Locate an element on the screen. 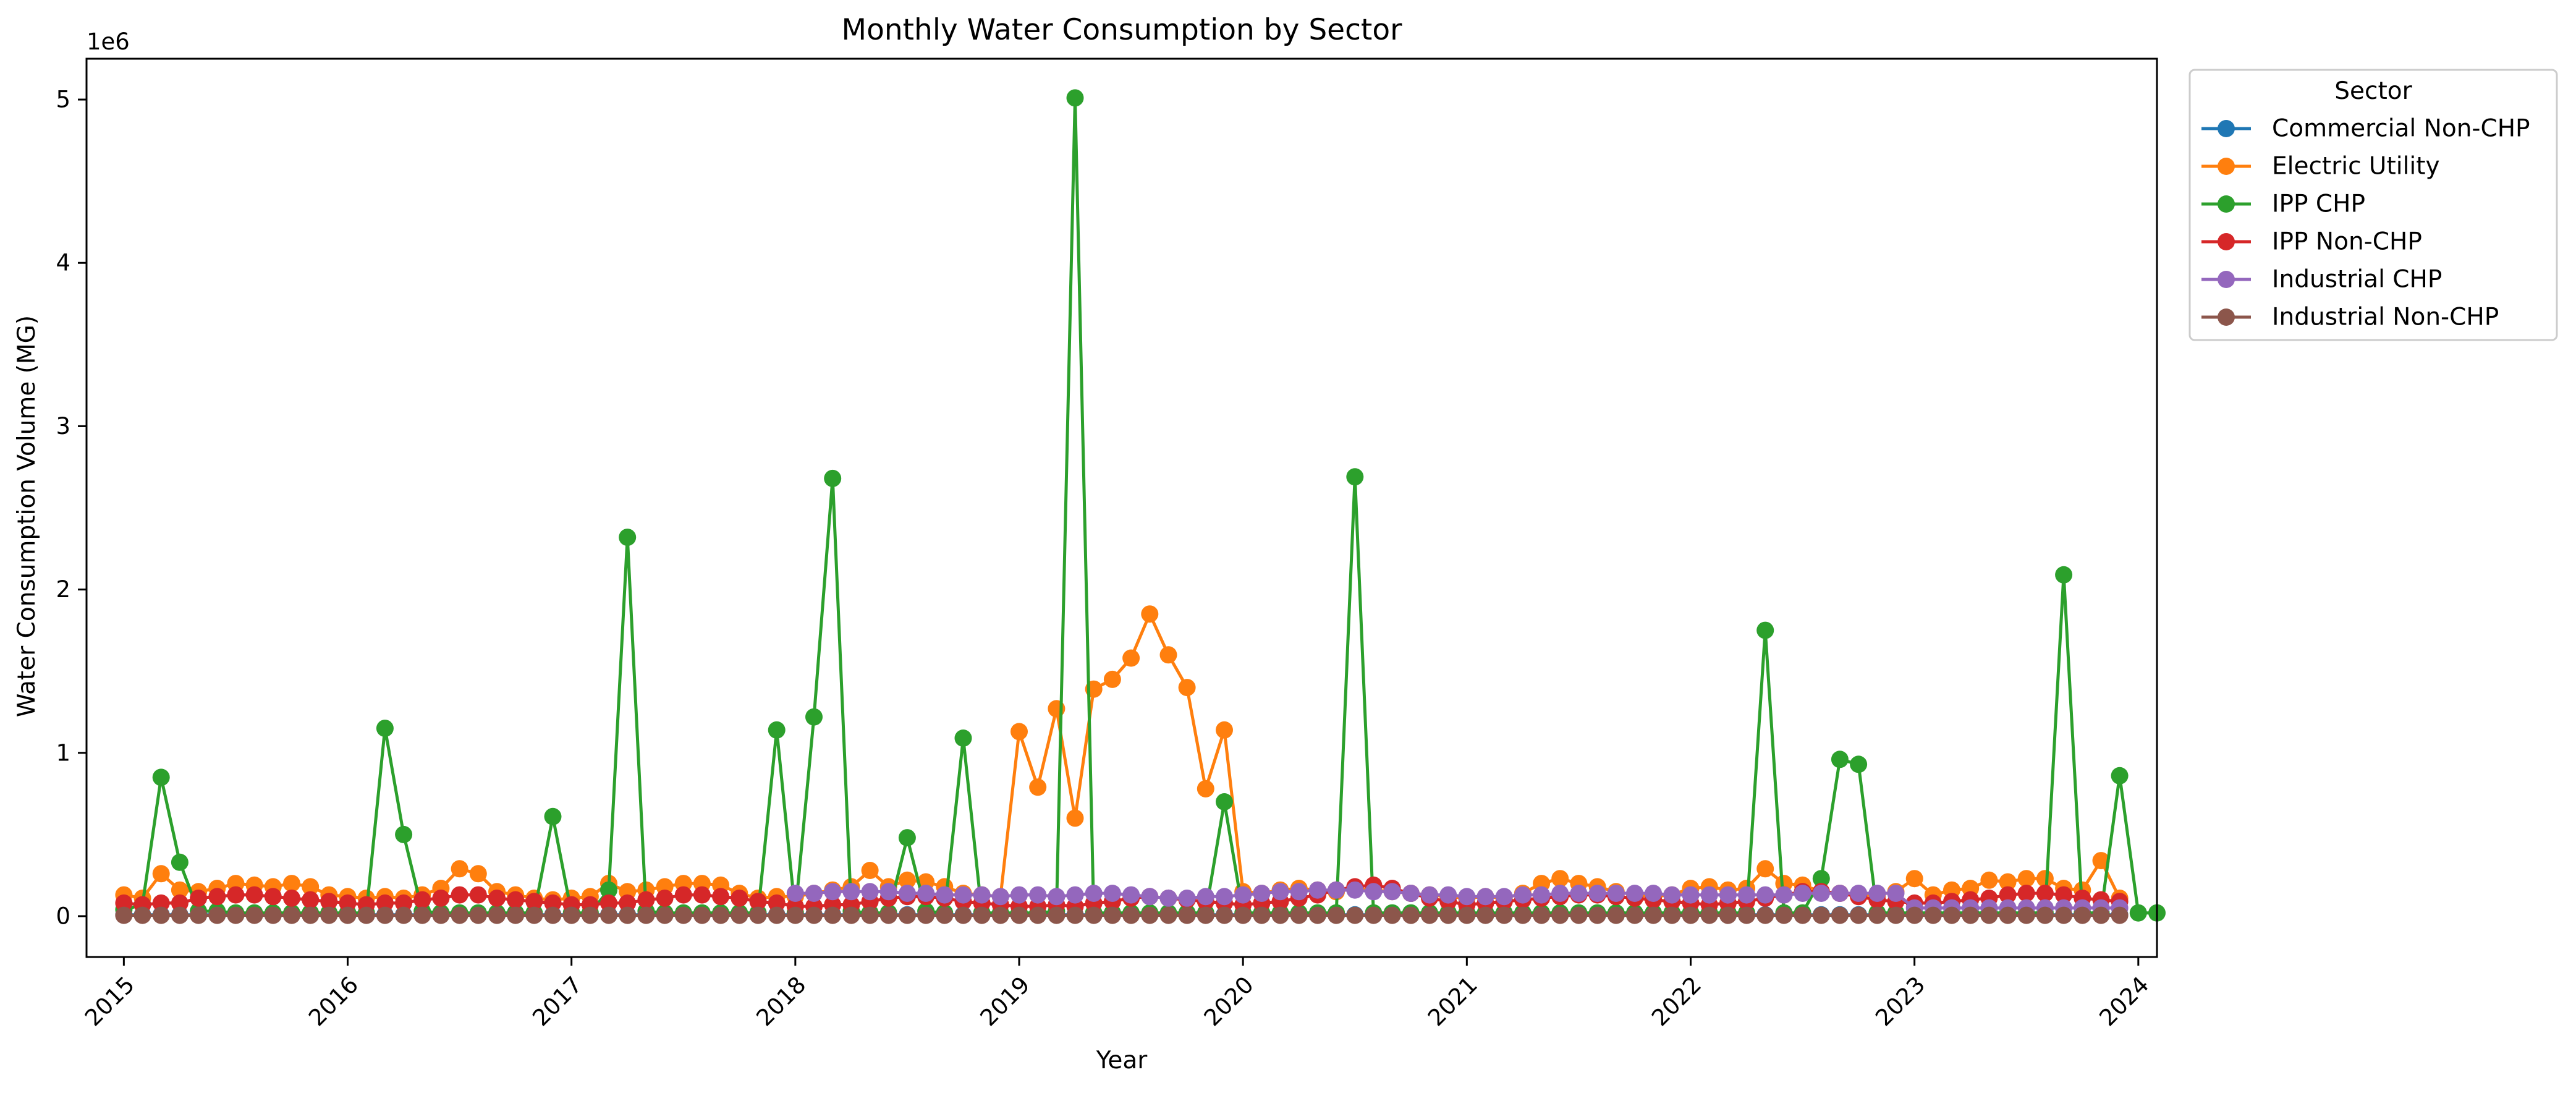 The width and height of the screenshot is (2576, 1093). y-tick-label: 2 is located at coordinates (63, 589).